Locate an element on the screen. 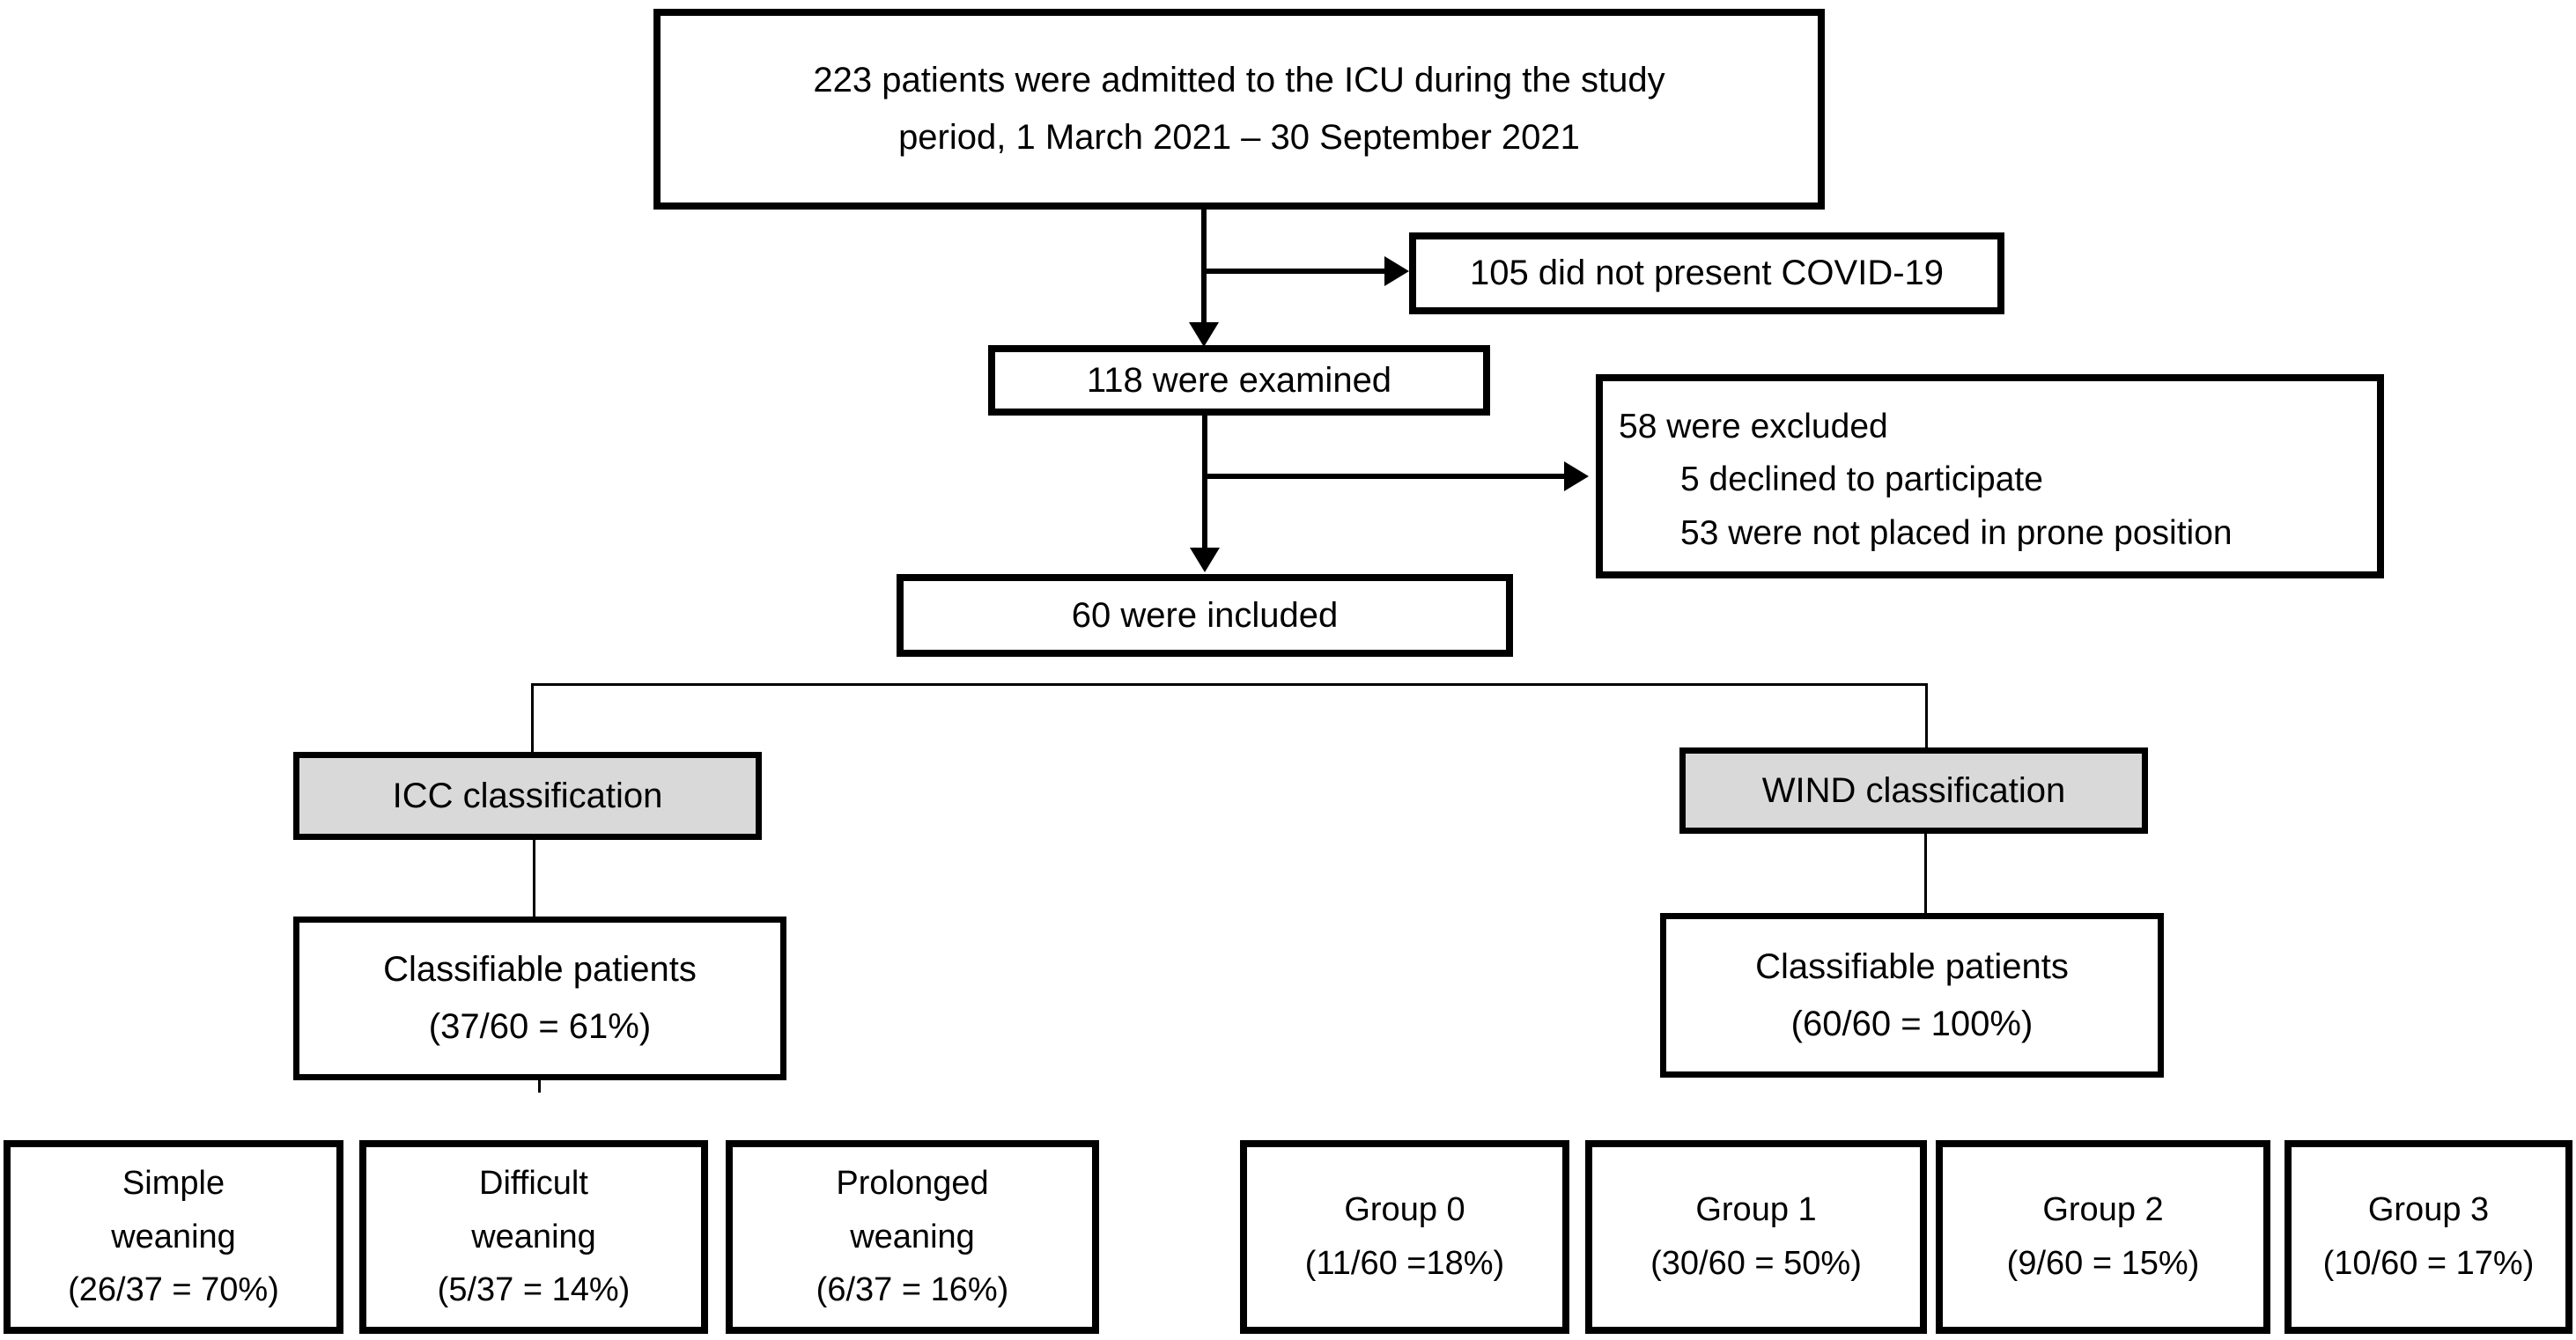 Image resolution: width=2576 pixels, height=1340 pixels. difficult-weaning-box: Difficult weaning (5/37 = 14%) is located at coordinates (533, 1237).